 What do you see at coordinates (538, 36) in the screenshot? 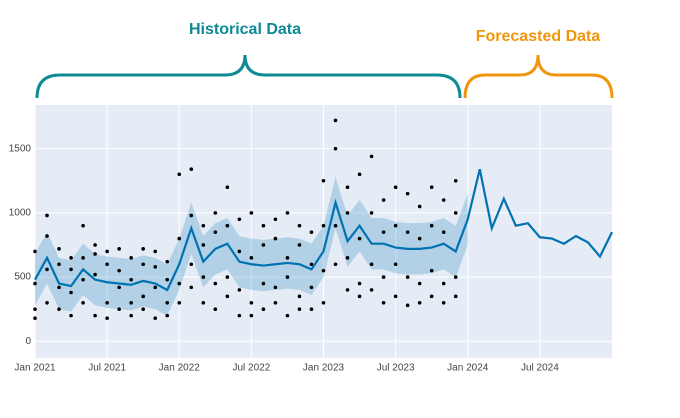
I see `forecast-label: Forecasted Data` at bounding box center [538, 36].